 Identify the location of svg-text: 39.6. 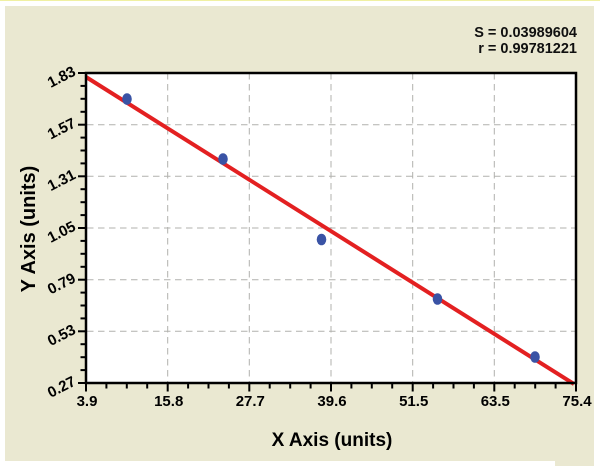
(331, 401).